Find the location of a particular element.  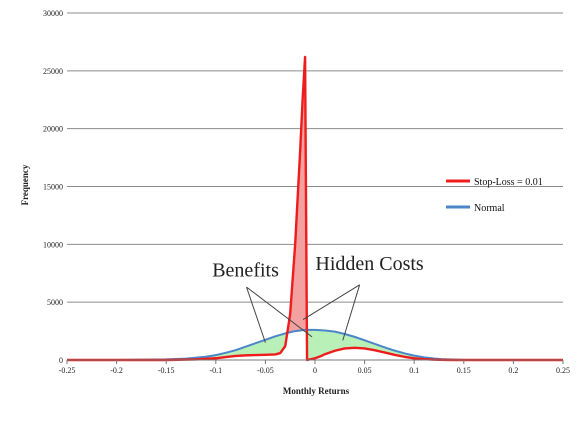

x-tick-label: -0.05 is located at coordinates (265, 370).